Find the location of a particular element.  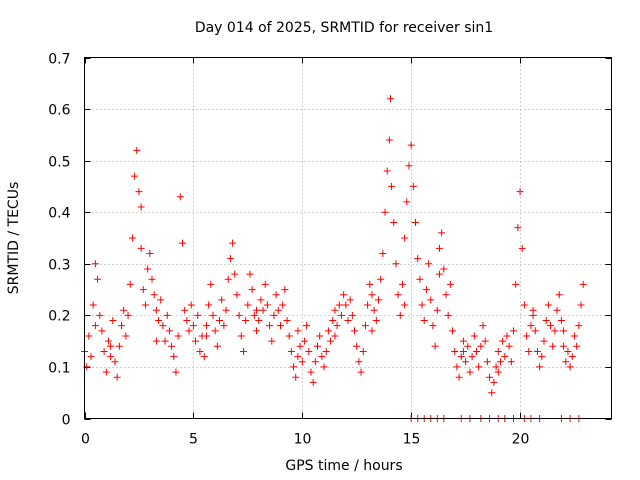

x-tick-label: 10 is located at coordinates (303, 440).